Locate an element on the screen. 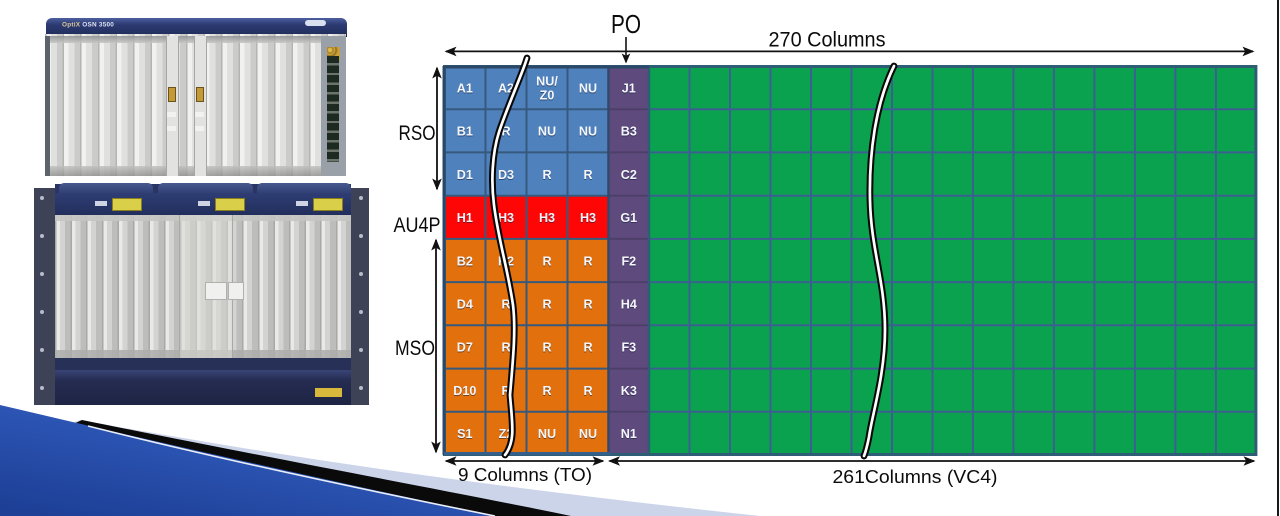 The height and width of the screenshot is (516, 1280). svg-text: PO is located at coordinates (626, 25).